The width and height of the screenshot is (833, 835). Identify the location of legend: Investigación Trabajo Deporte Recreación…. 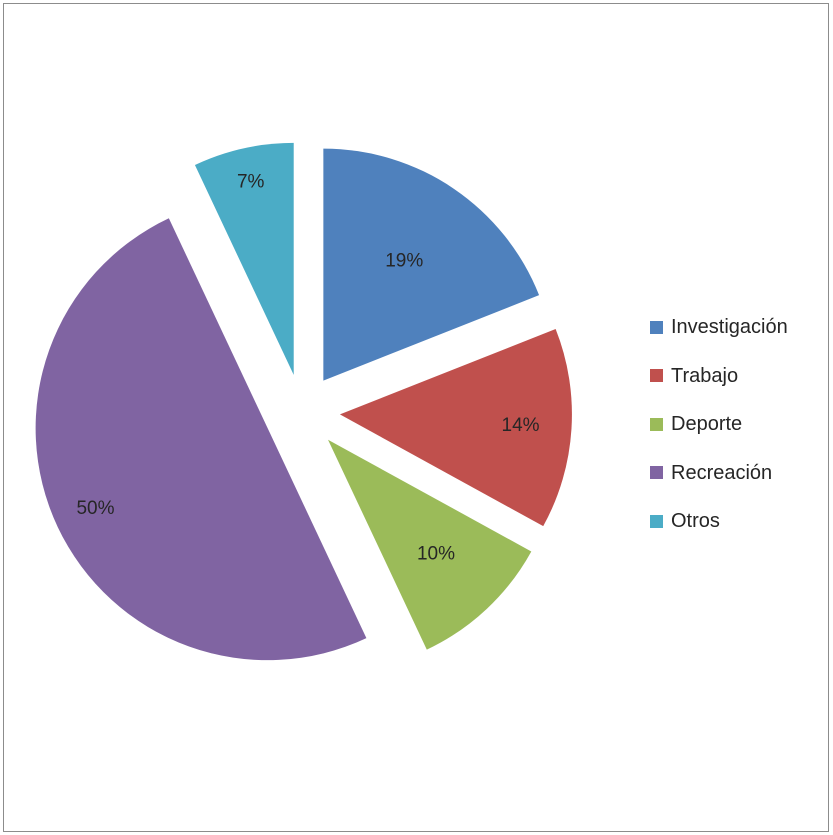
(719, 432).